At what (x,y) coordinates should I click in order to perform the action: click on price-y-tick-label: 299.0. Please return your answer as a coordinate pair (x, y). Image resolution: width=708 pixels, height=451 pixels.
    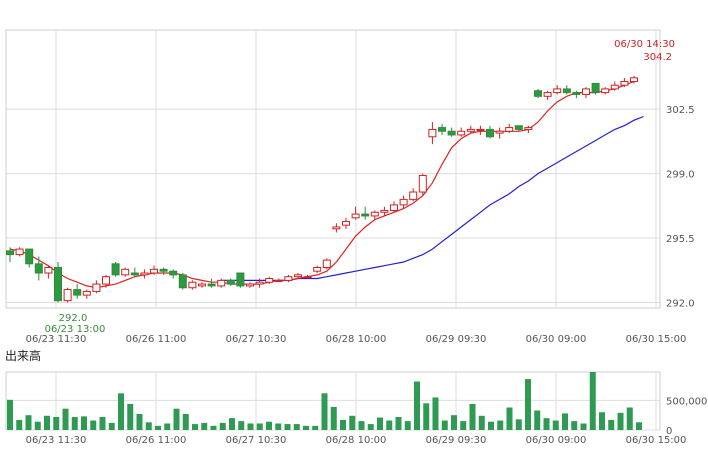
    Looking at the image, I should click on (680, 175).